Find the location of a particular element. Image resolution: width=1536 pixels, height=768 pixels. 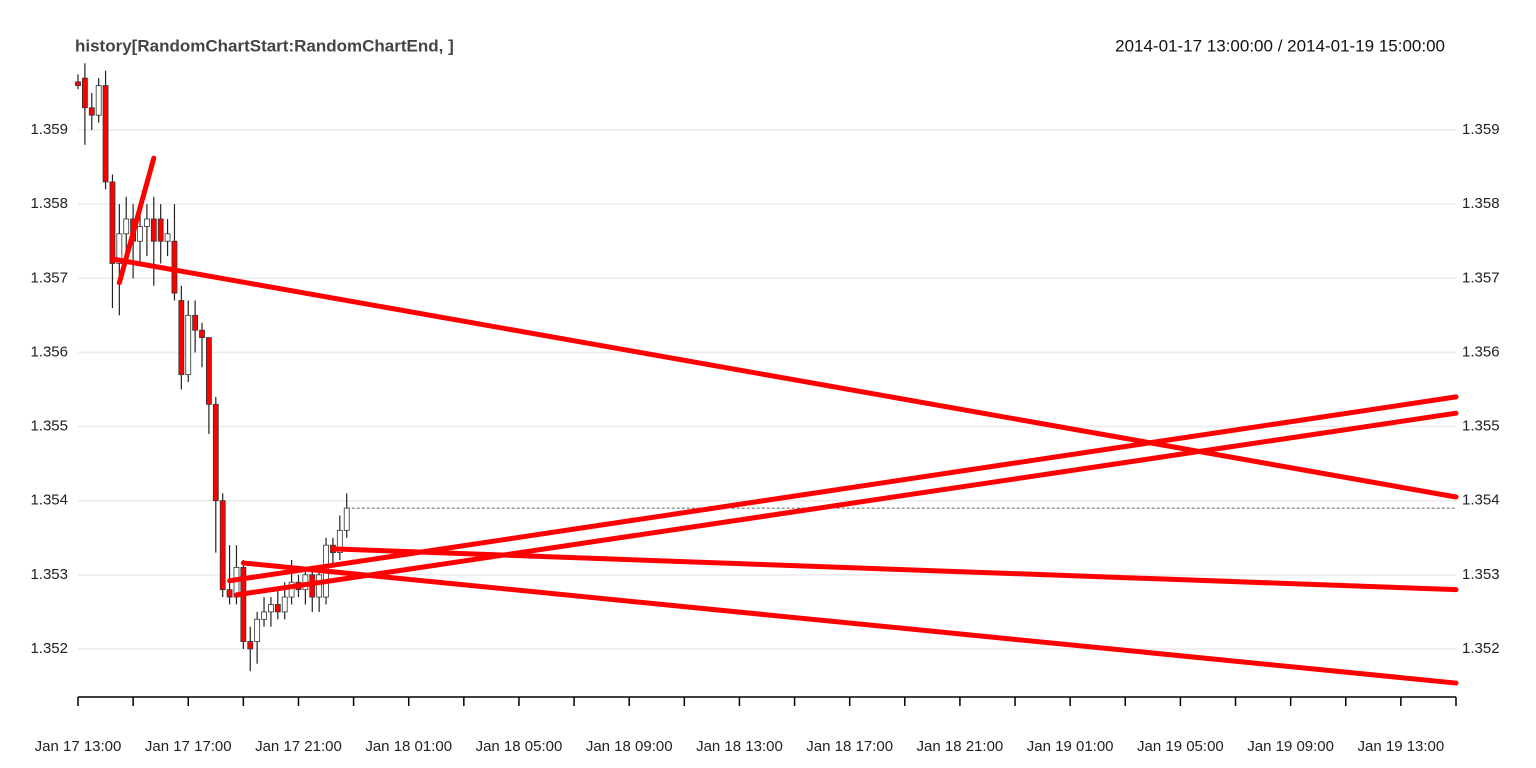

x-tick-label: Jan 19 09:00 is located at coordinates (1290, 746).